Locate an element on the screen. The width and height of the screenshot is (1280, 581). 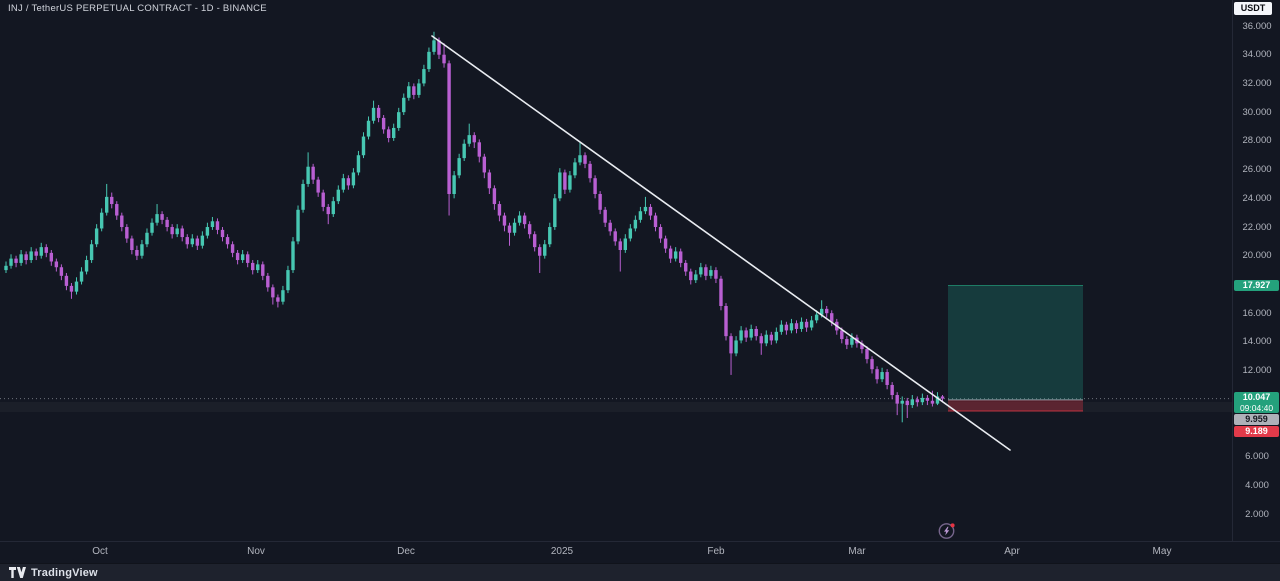
time-axis: Oct Nov Dec 2025 Feb Mar Apr May is located at coordinates (640, 552).